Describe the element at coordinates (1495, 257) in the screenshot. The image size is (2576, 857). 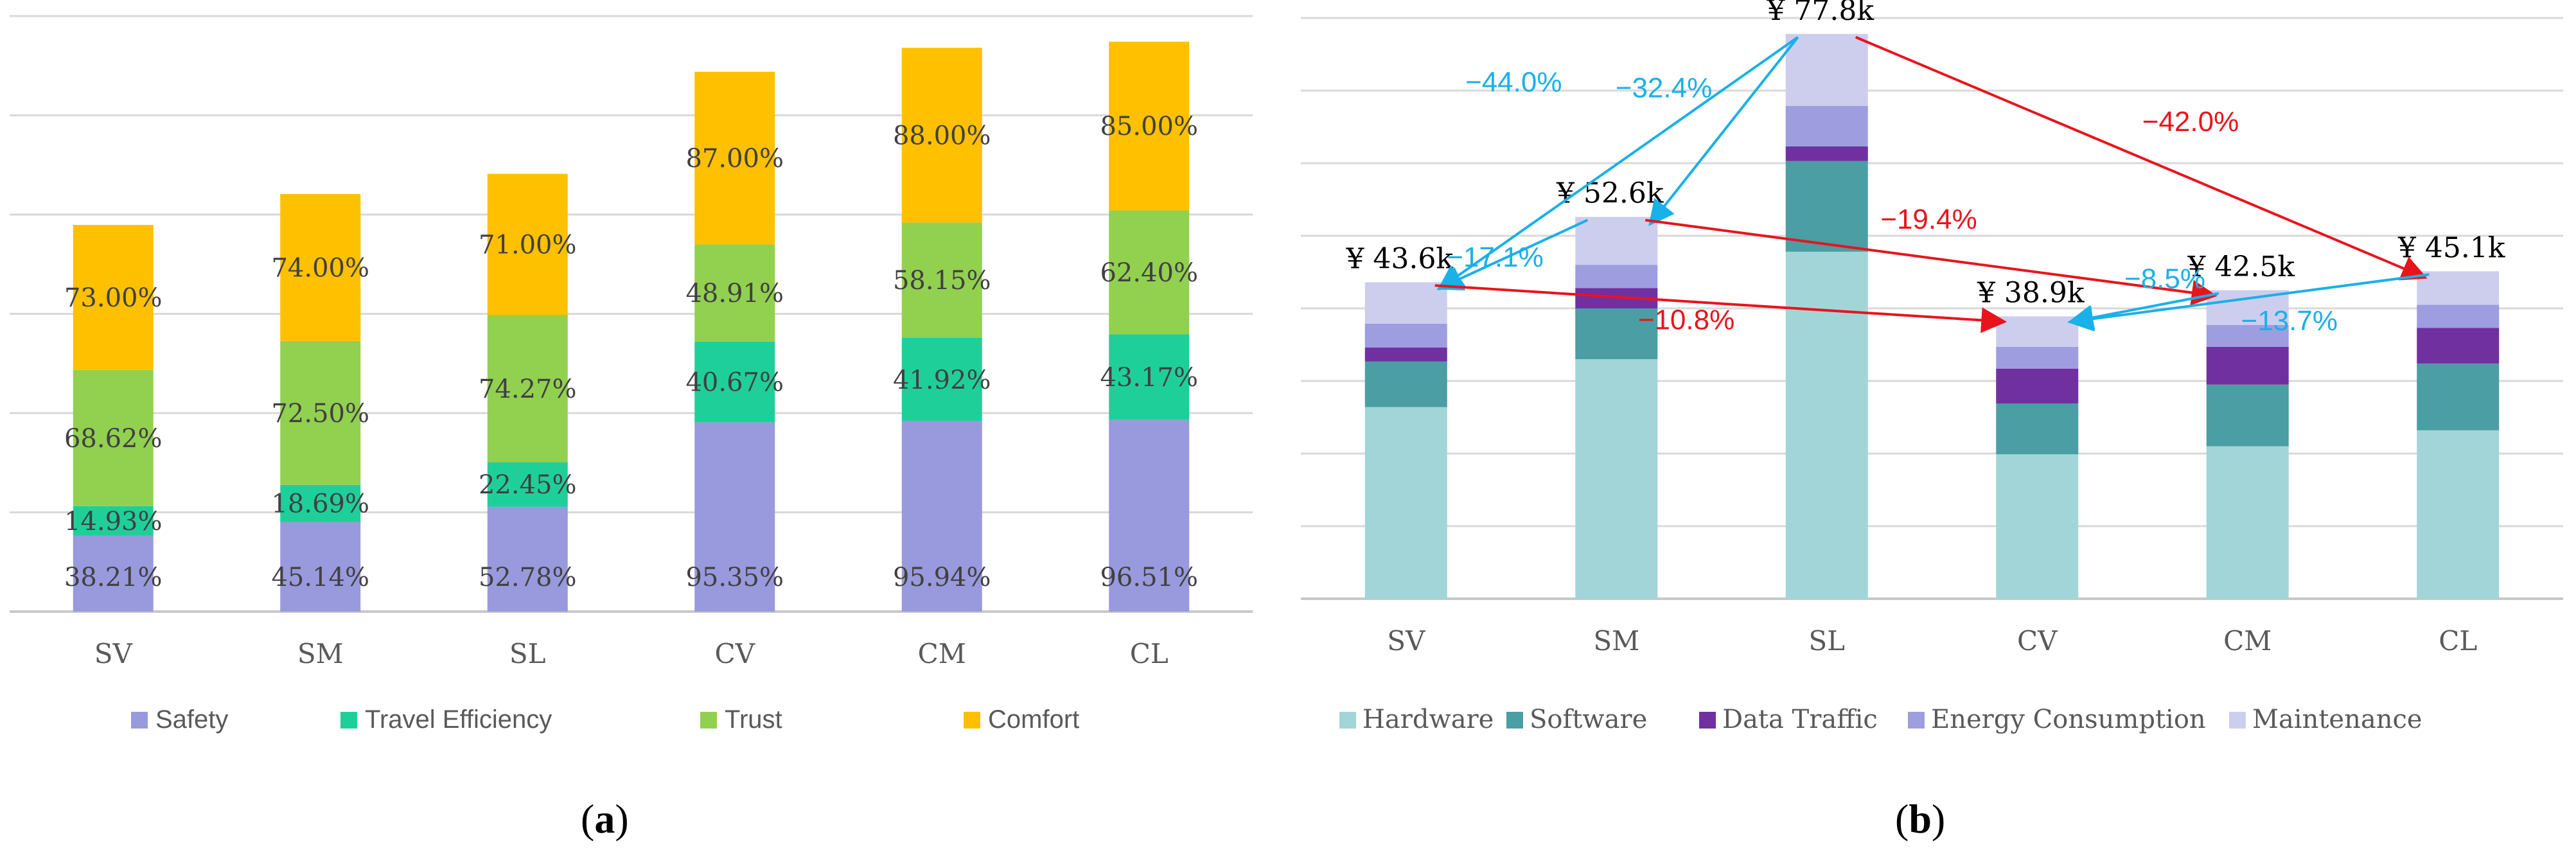
I see `change-label: −17.1%` at that location.